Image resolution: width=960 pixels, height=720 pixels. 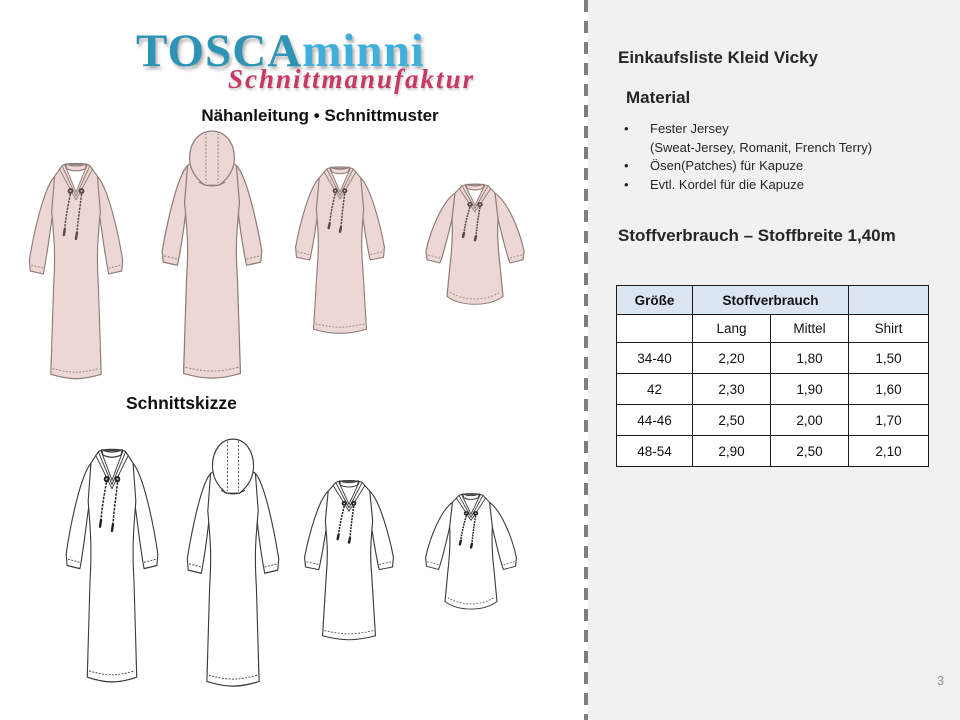 What do you see at coordinates (940, 681) in the screenshot?
I see `page-number: 3` at bounding box center [940, 681].